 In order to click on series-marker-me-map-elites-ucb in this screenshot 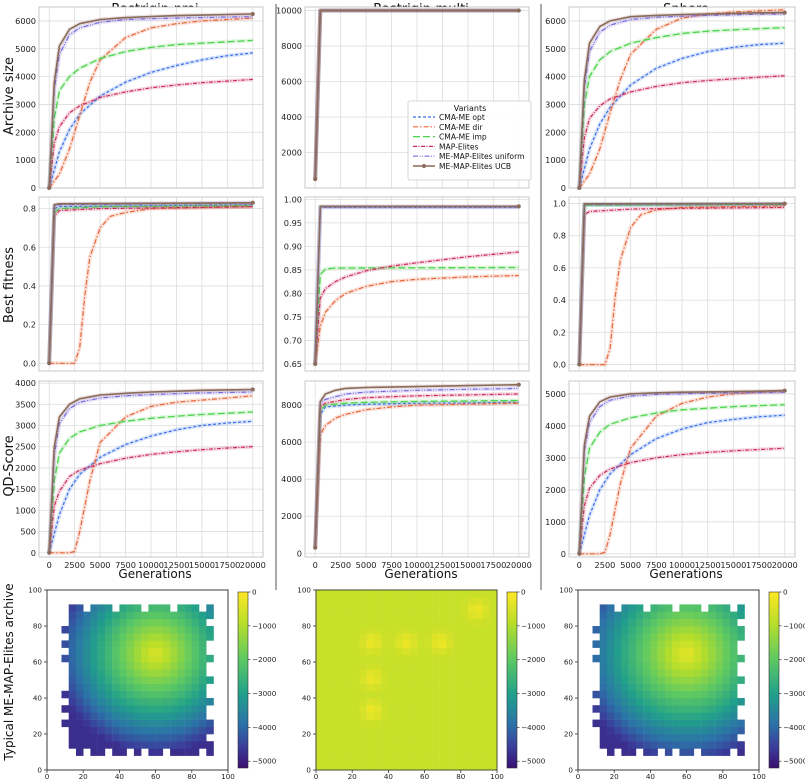, I will do `click(518, 10)`.